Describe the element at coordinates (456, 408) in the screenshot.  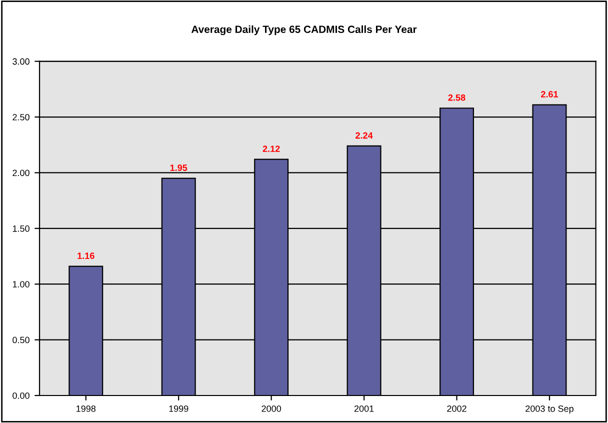
I see `x-tick-label: 2002` at that location.